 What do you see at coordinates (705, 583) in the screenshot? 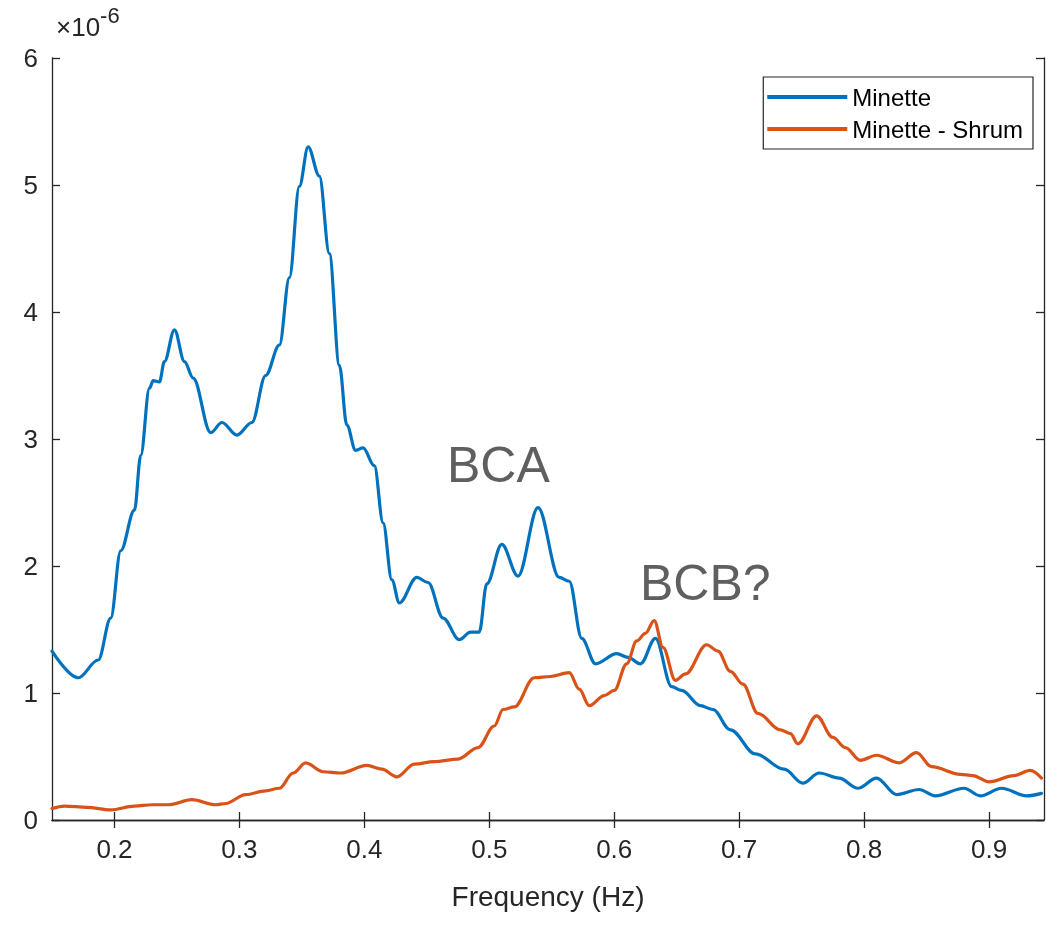
I see `annotation: BCB?` at bounding box center [705, 583].